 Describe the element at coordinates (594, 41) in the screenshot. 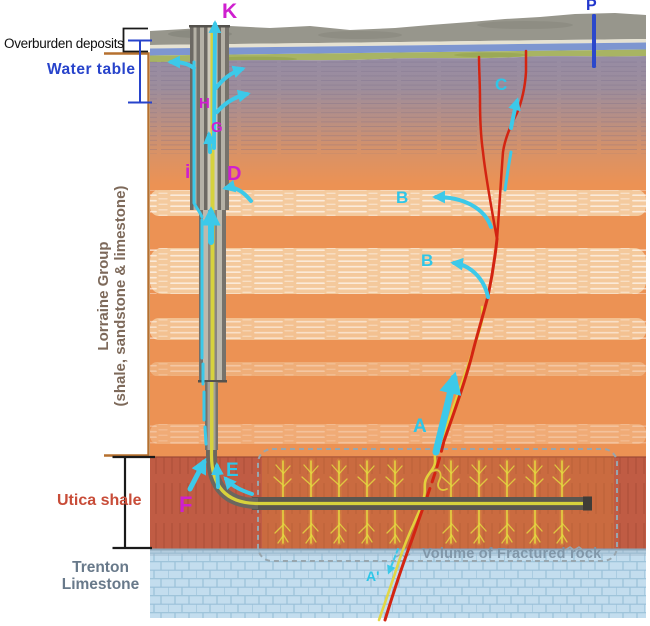

I see `water-well-p-line` at that location.